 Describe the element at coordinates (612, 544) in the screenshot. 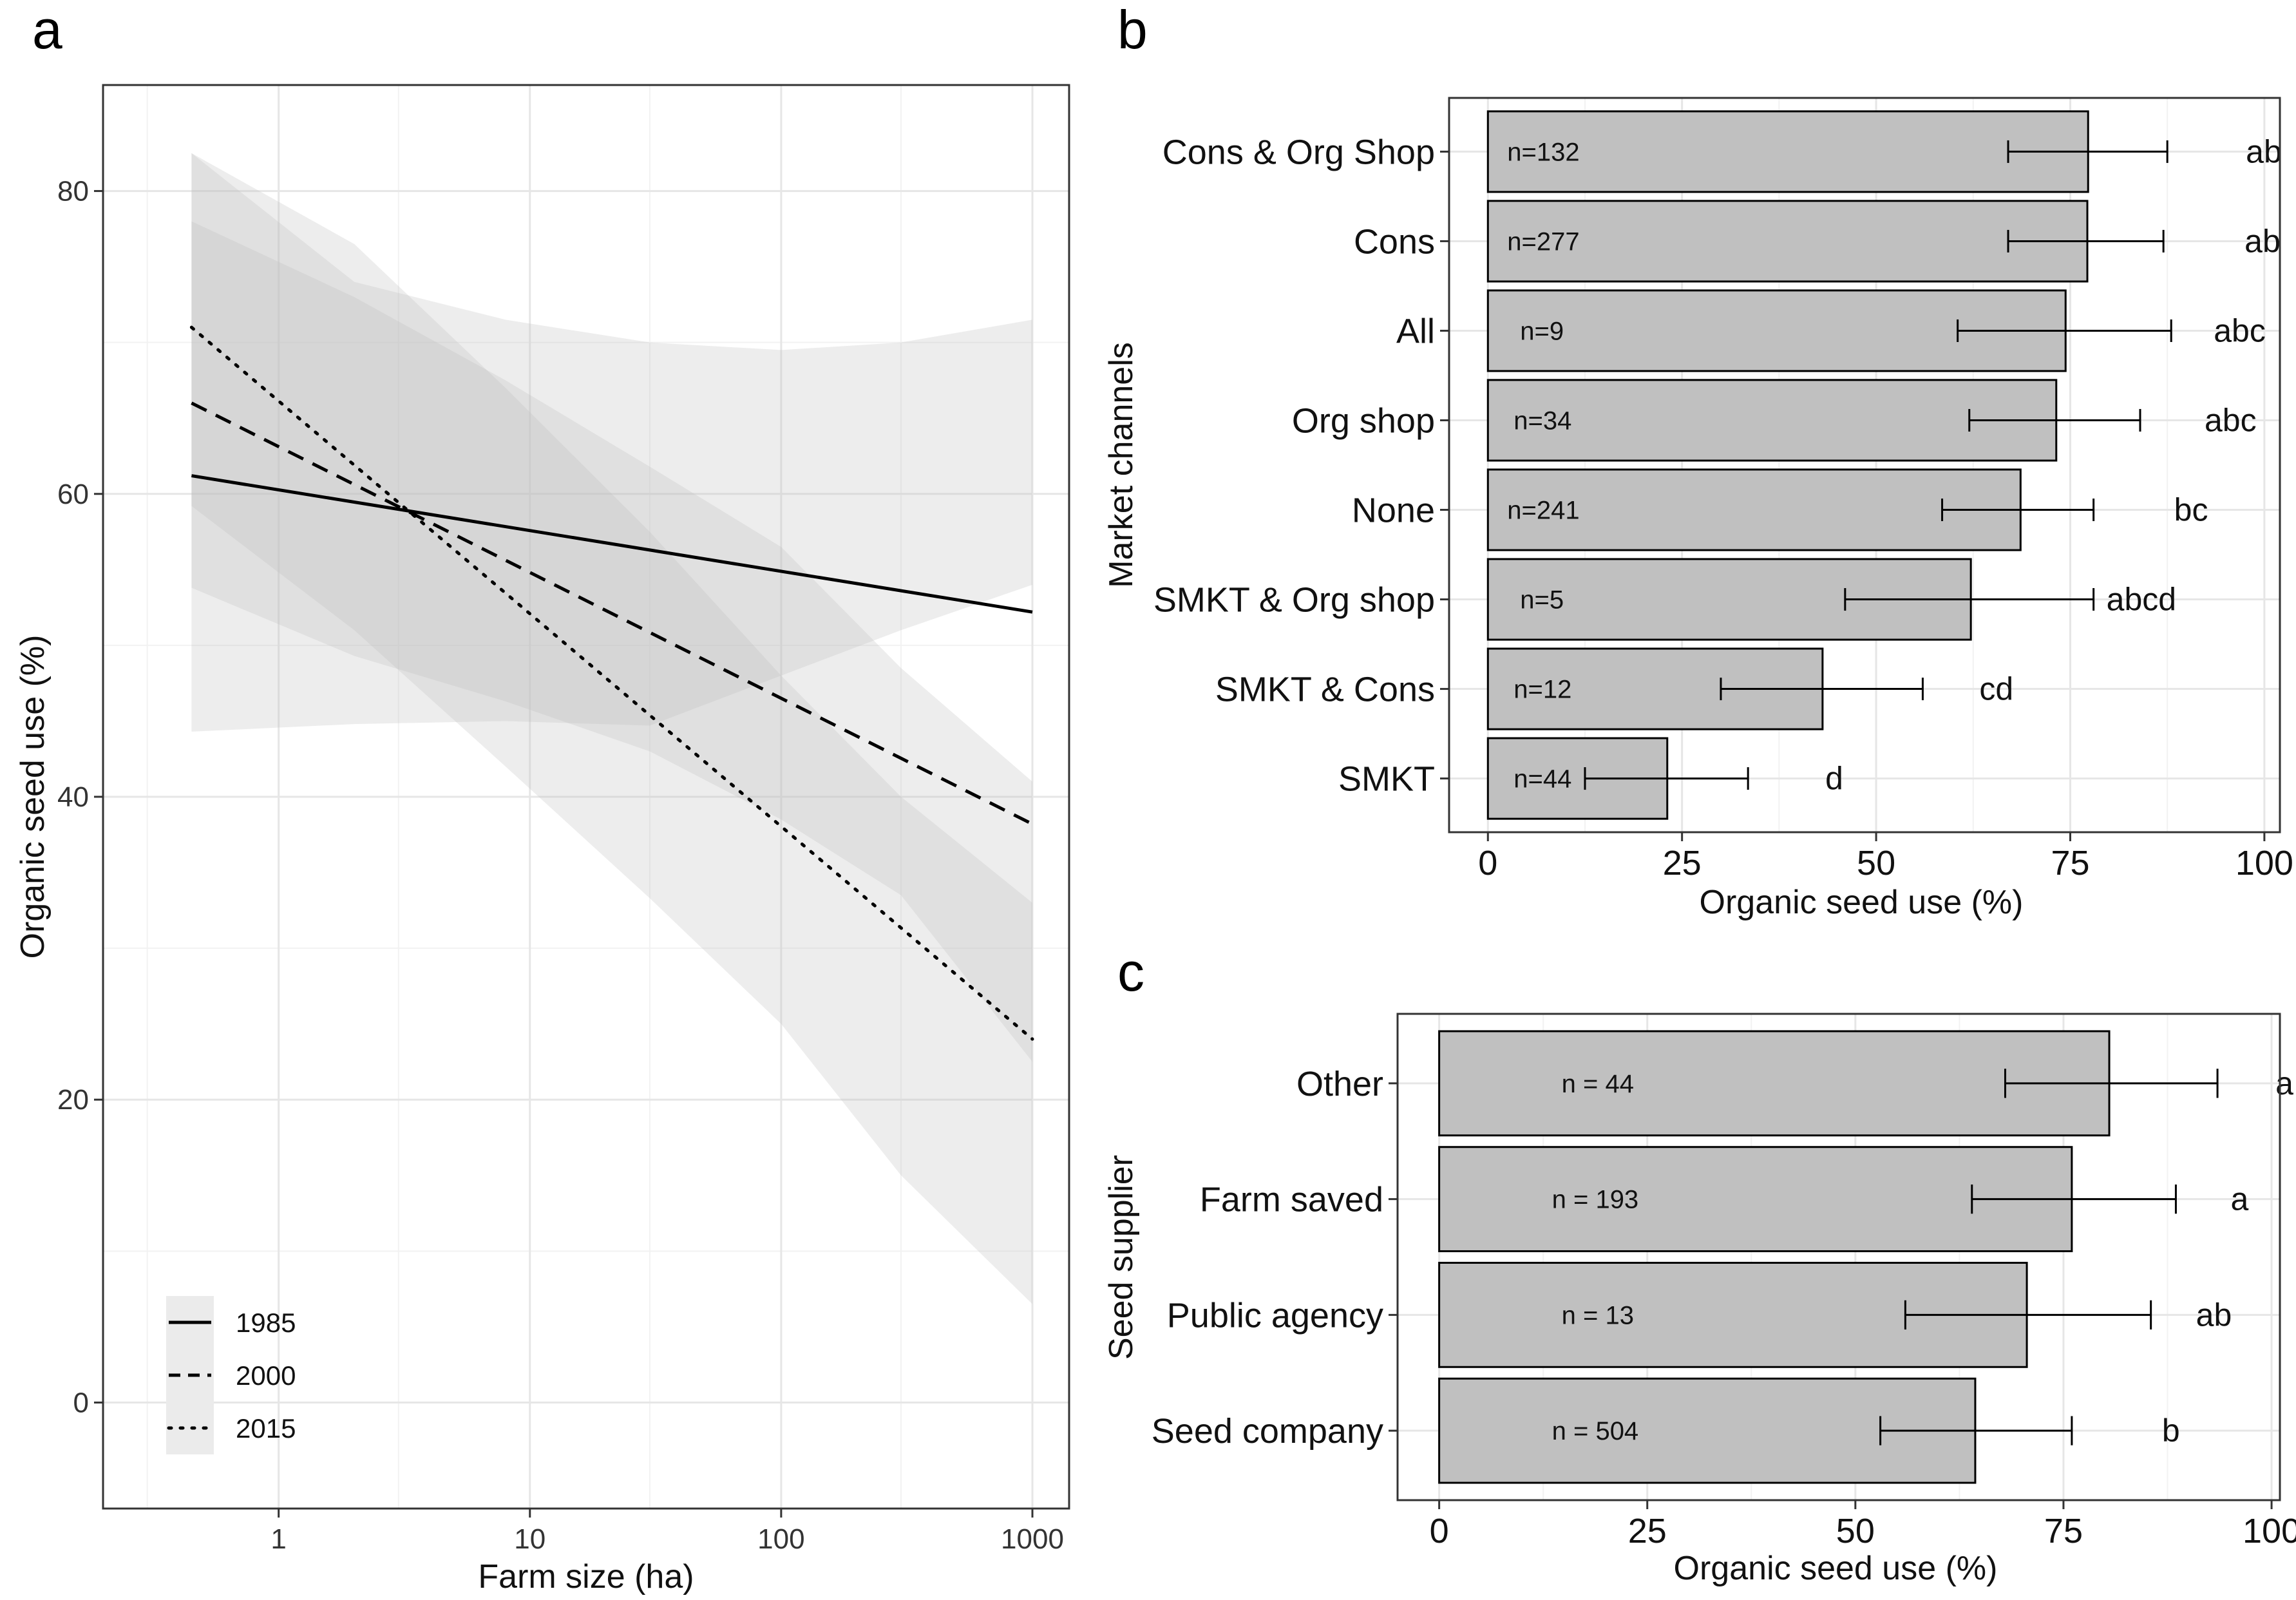

I see `line-1985` at that location.